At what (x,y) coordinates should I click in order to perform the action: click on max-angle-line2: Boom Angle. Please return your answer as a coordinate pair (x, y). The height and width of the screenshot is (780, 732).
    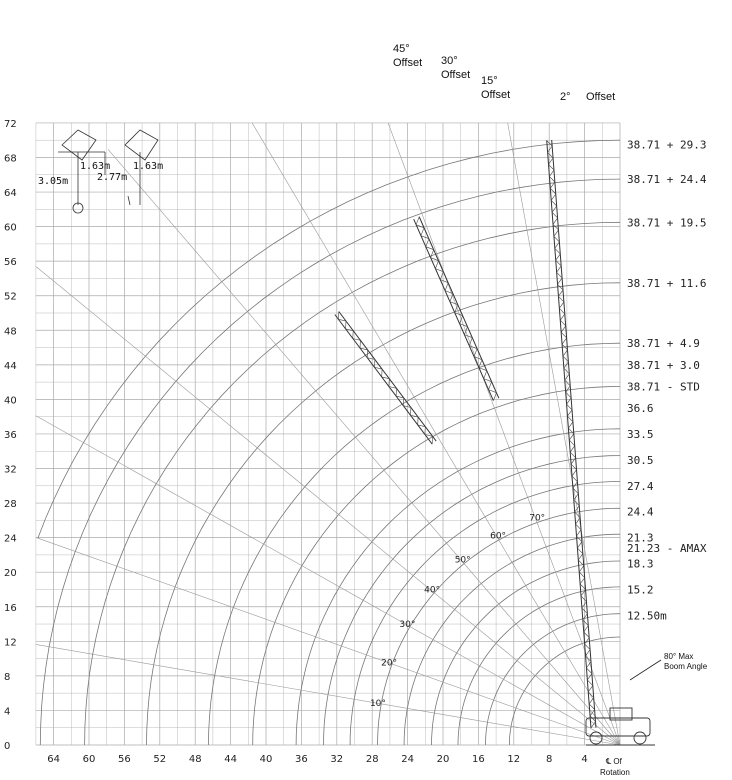
    Looking at the image, I should click on (686, 666).